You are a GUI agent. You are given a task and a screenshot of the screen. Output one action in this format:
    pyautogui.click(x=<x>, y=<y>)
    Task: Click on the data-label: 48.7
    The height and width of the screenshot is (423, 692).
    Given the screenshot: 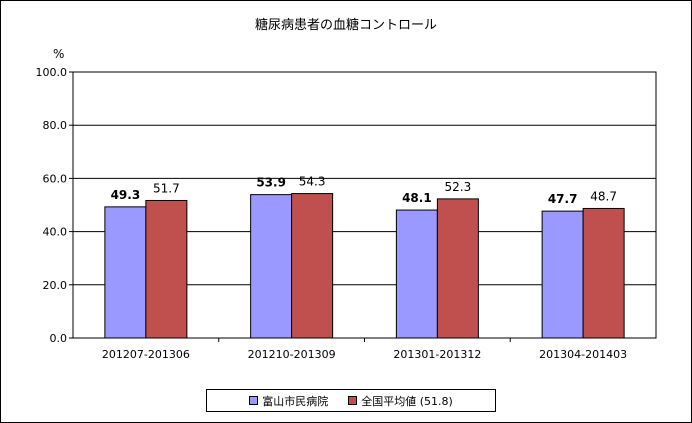 What is the action you would take?
    pyautogui.click(x=603, y=196)
    